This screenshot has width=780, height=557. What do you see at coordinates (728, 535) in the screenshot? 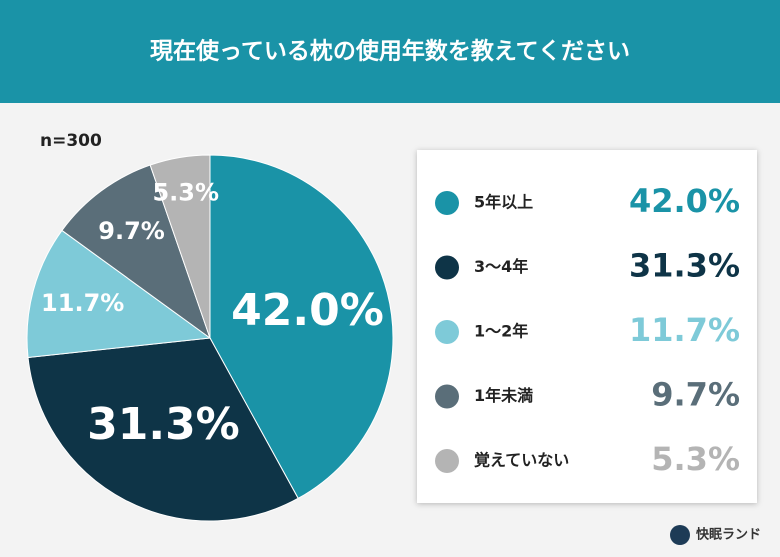
I see `brand-name: 快眠ランド` at bounding box center [728, 535].